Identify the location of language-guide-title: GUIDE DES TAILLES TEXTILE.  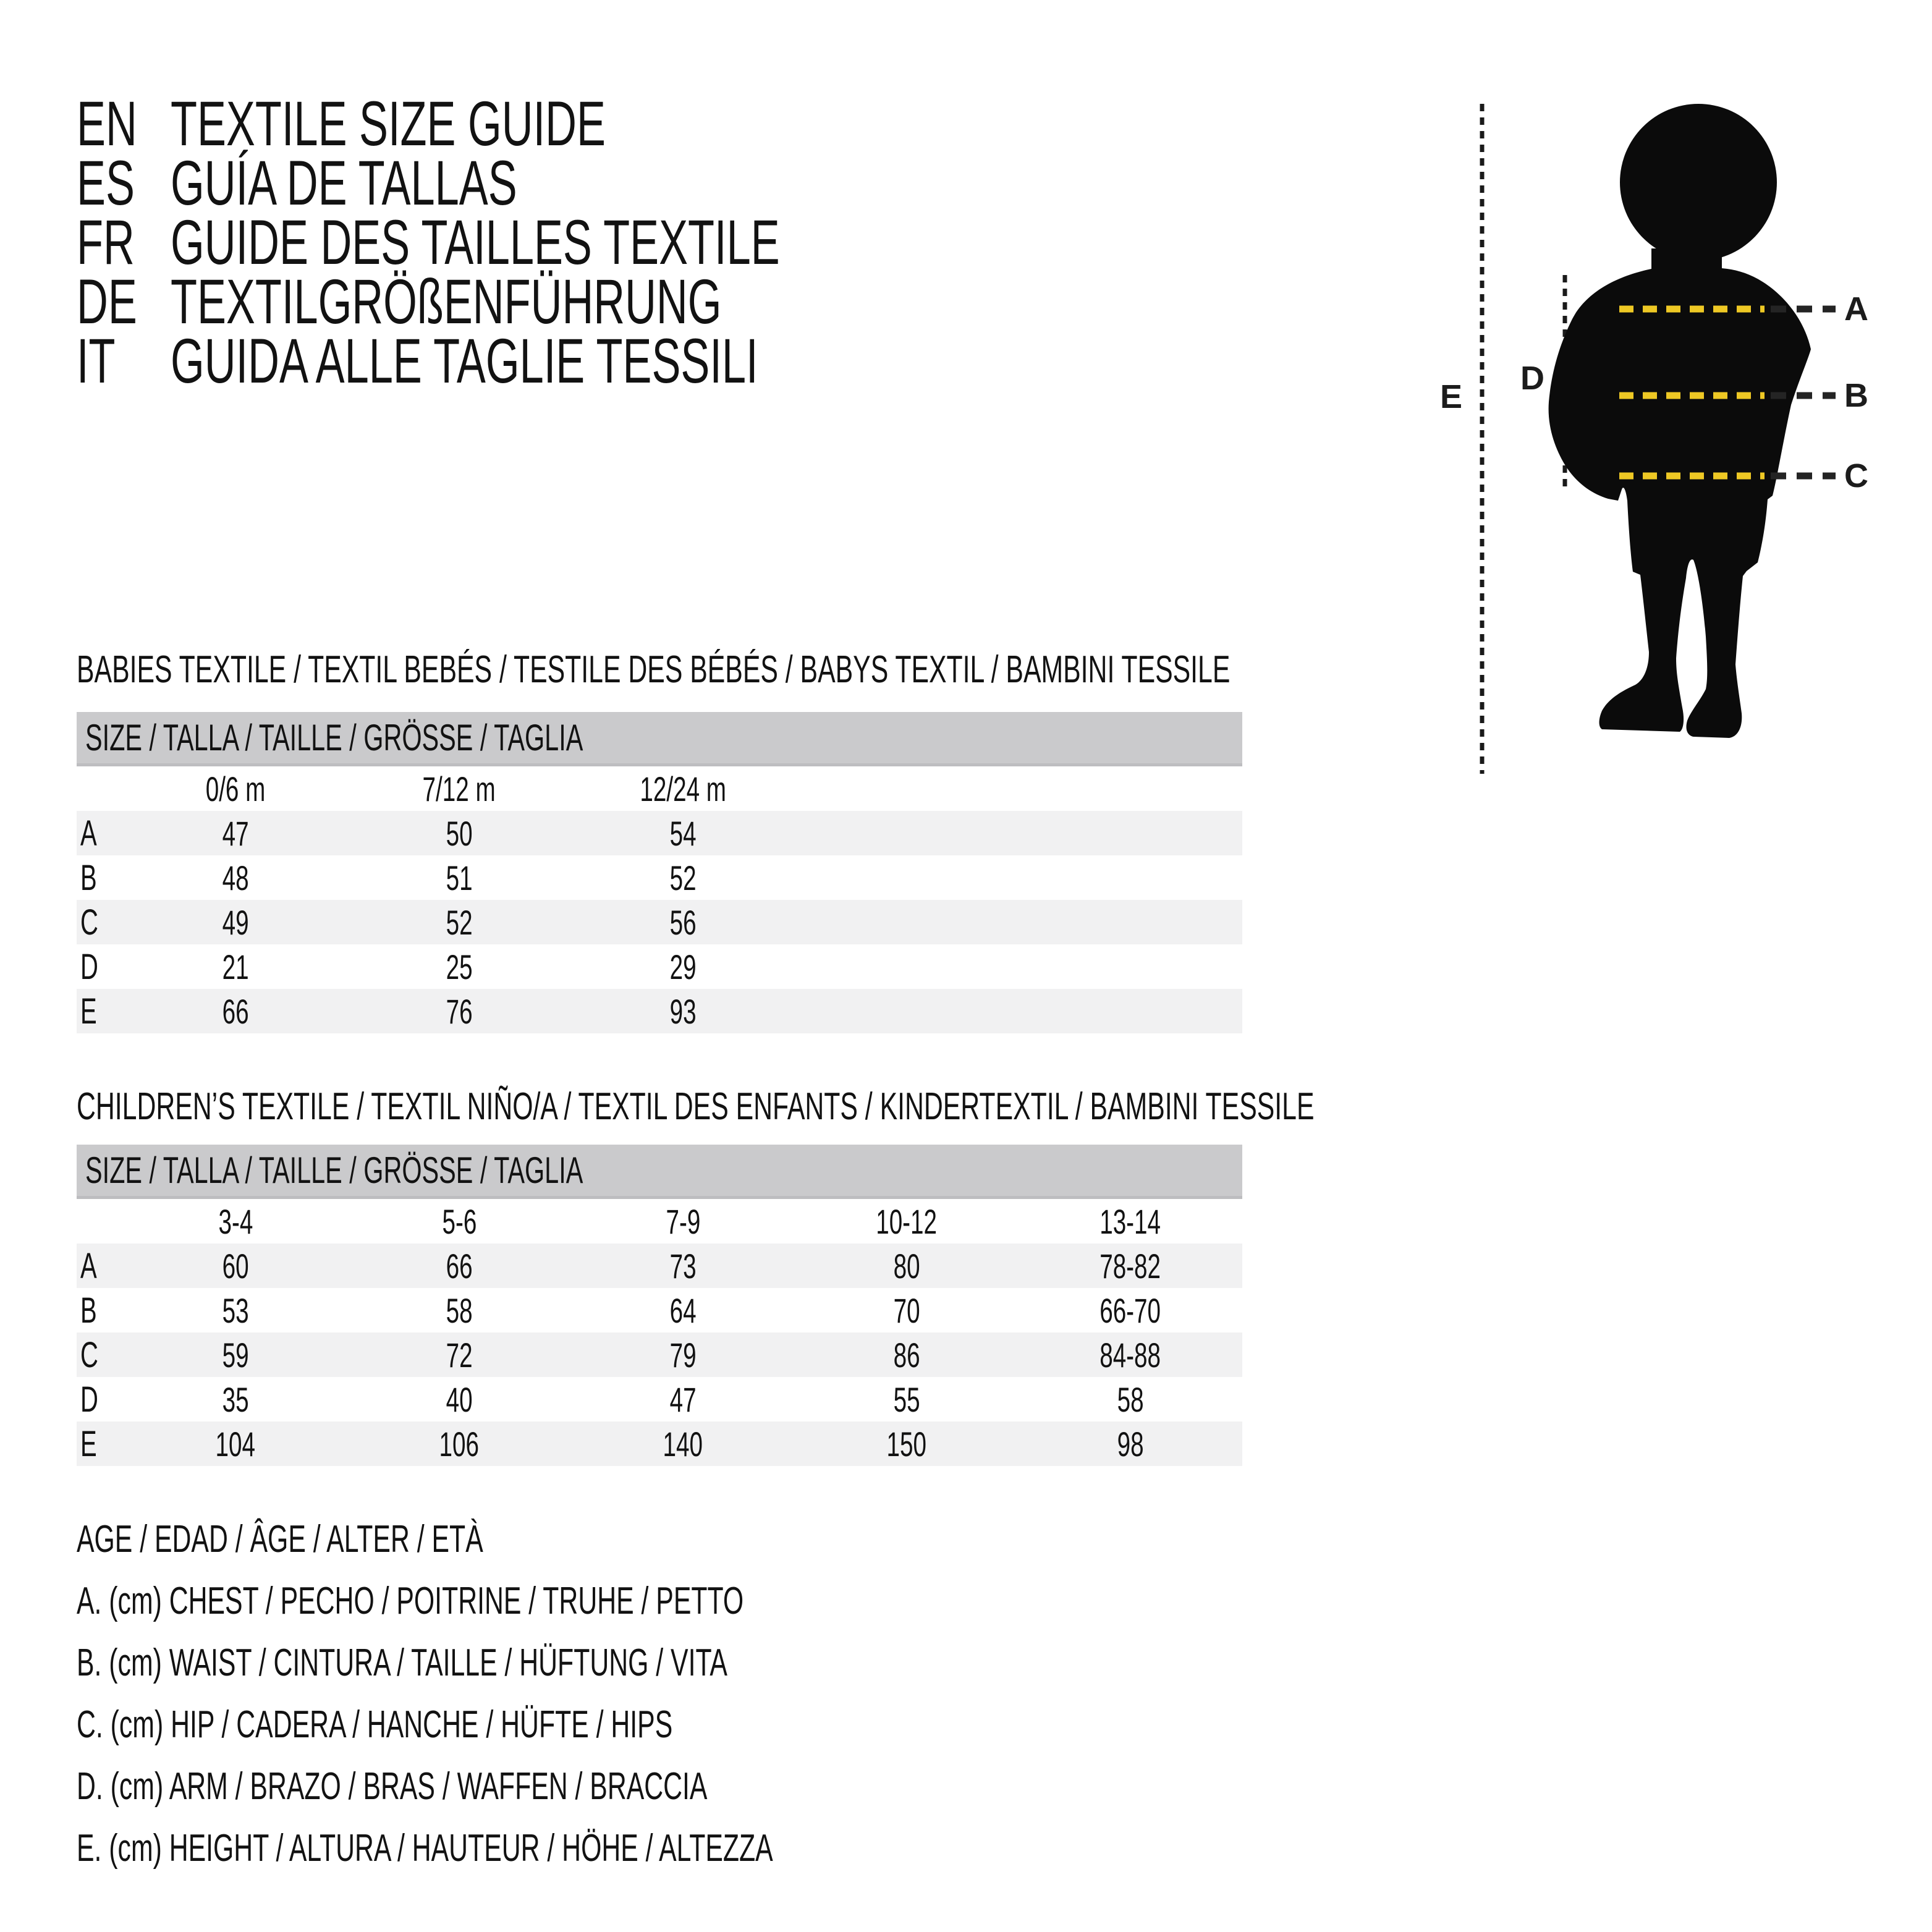
(475, 242).